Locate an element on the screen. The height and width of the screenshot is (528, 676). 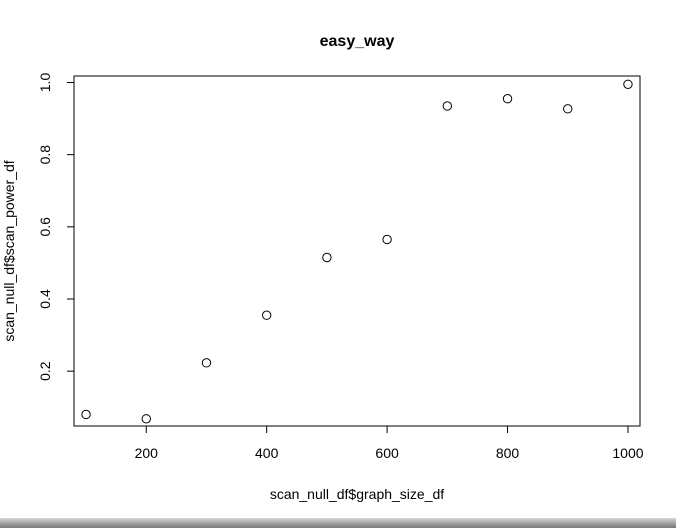
x-tick-label: 1000 is located at coordinates (627, 453).